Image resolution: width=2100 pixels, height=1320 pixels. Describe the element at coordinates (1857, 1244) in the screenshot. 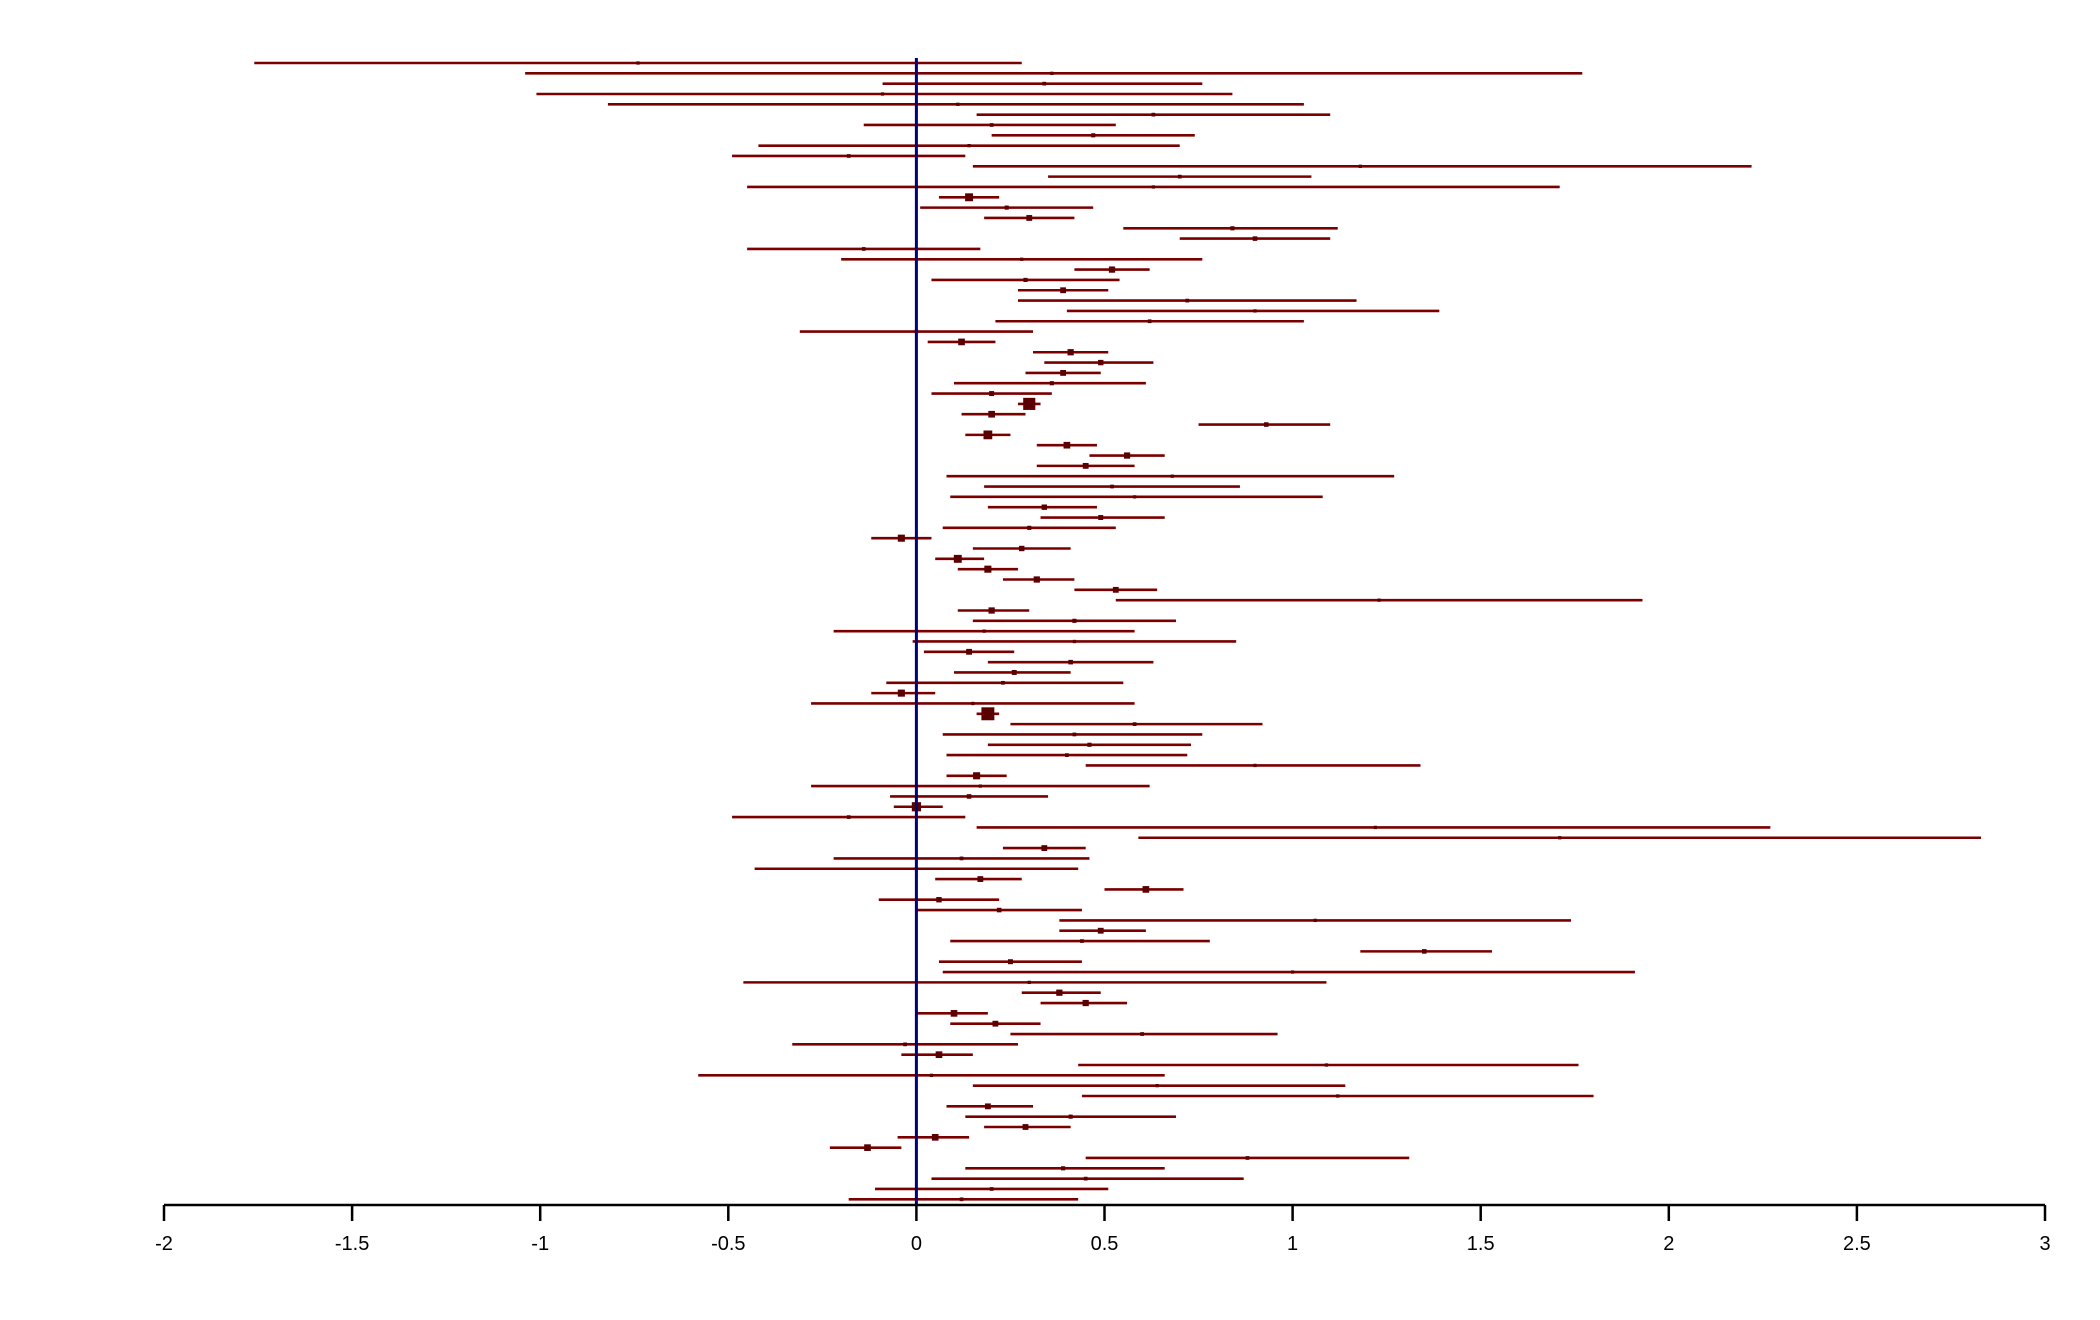

I see `x-tick-label: 2.5` at that location.